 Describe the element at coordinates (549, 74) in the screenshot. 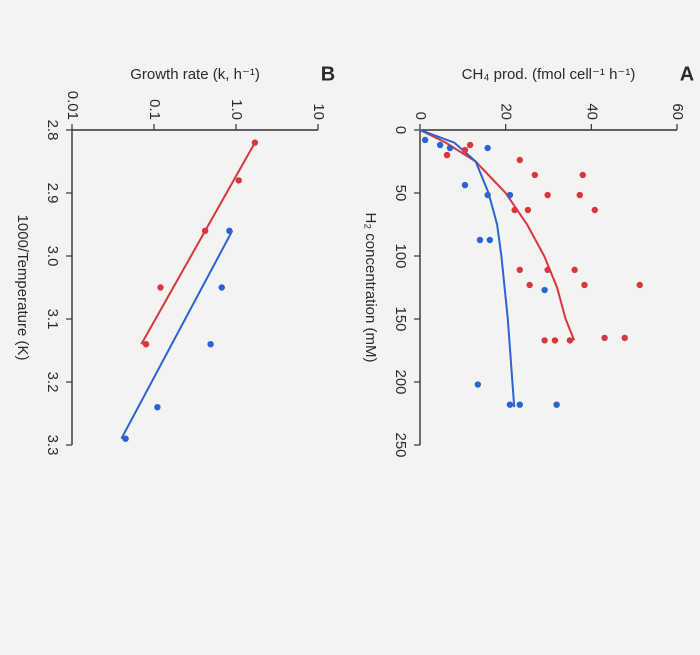

I see `y-axis-label: CH₄ prod. (fmol cell⁻¹ h⁻¹)` at that location.